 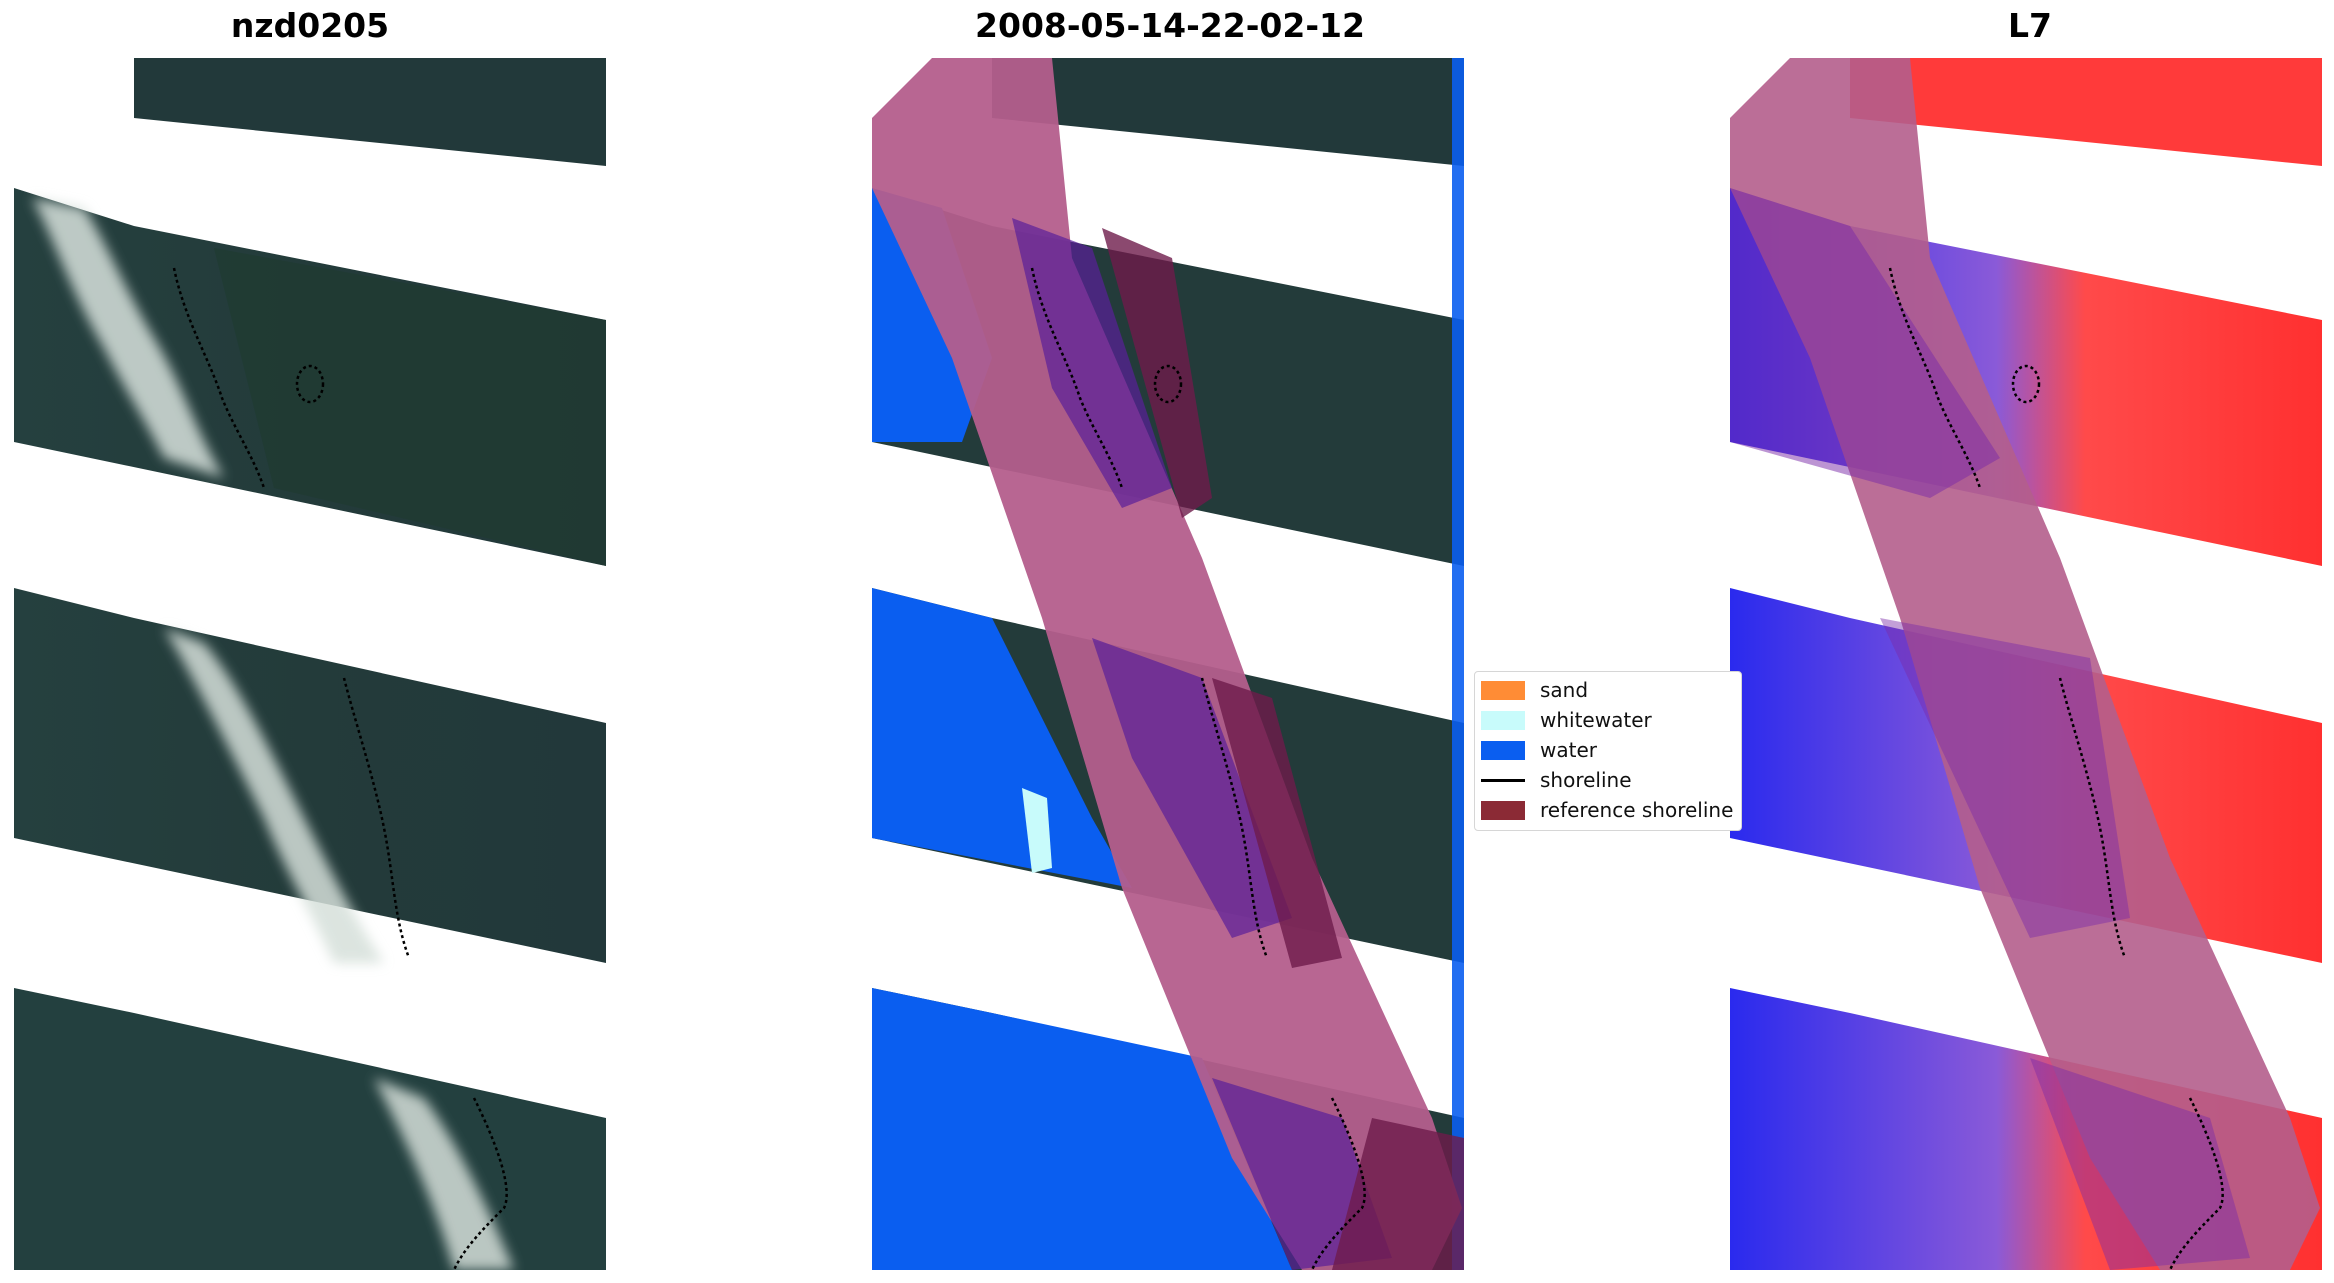 I want to click on legend-item-water: water, so click(x=1539, y=750).